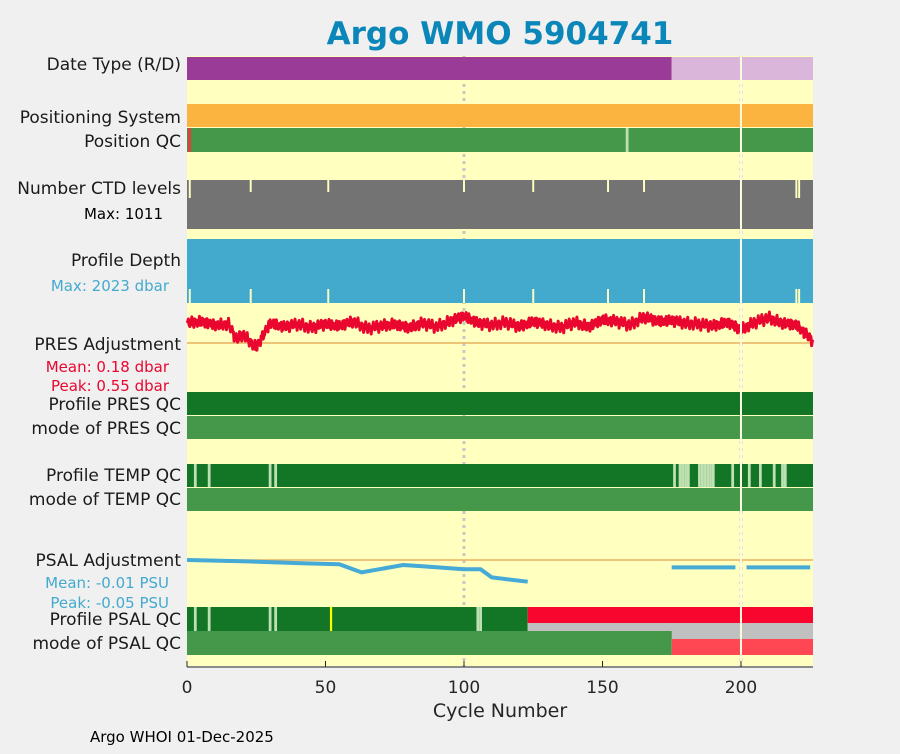 The width and height of the screenshot is (900, 754). Describe the element at coordinates (742, 68) in the screenshot. I see `date-type-D` at that location.